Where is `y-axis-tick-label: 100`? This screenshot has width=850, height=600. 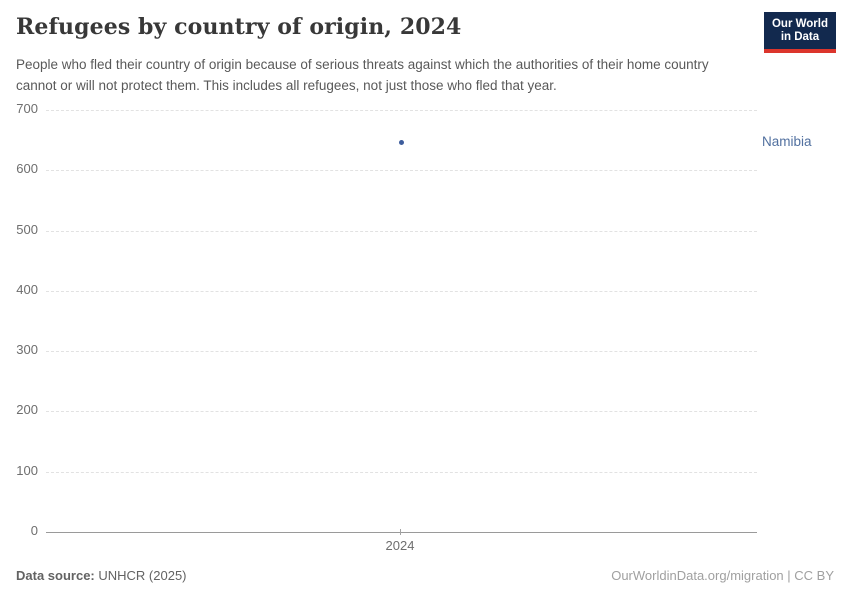 y-axis-tick-label: 100 is located at coordinates (27, 470).